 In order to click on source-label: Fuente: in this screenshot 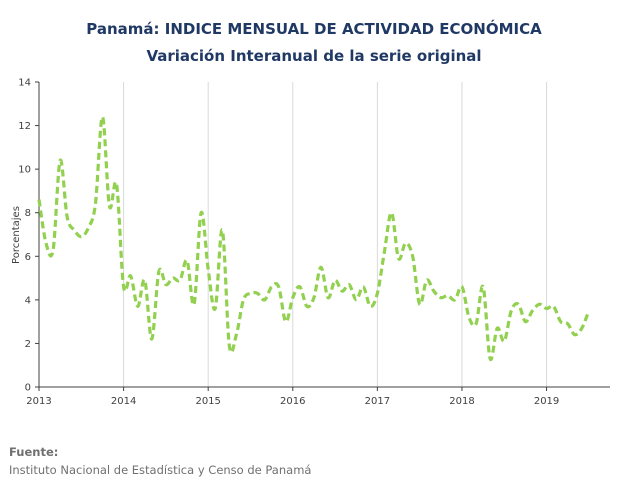, I will do `click(34, 452)`.